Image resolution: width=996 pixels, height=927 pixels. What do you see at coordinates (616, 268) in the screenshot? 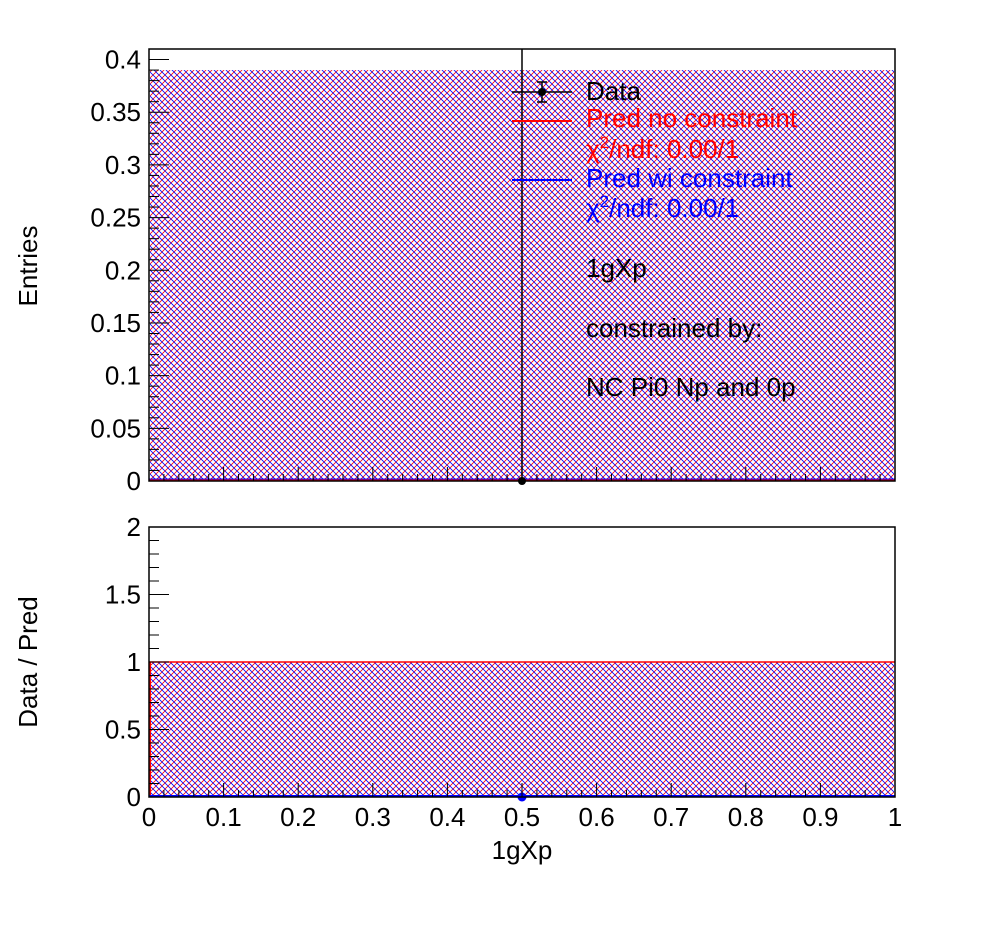
I see `legend-note: 1gXp` at bounding box center [616, 268].